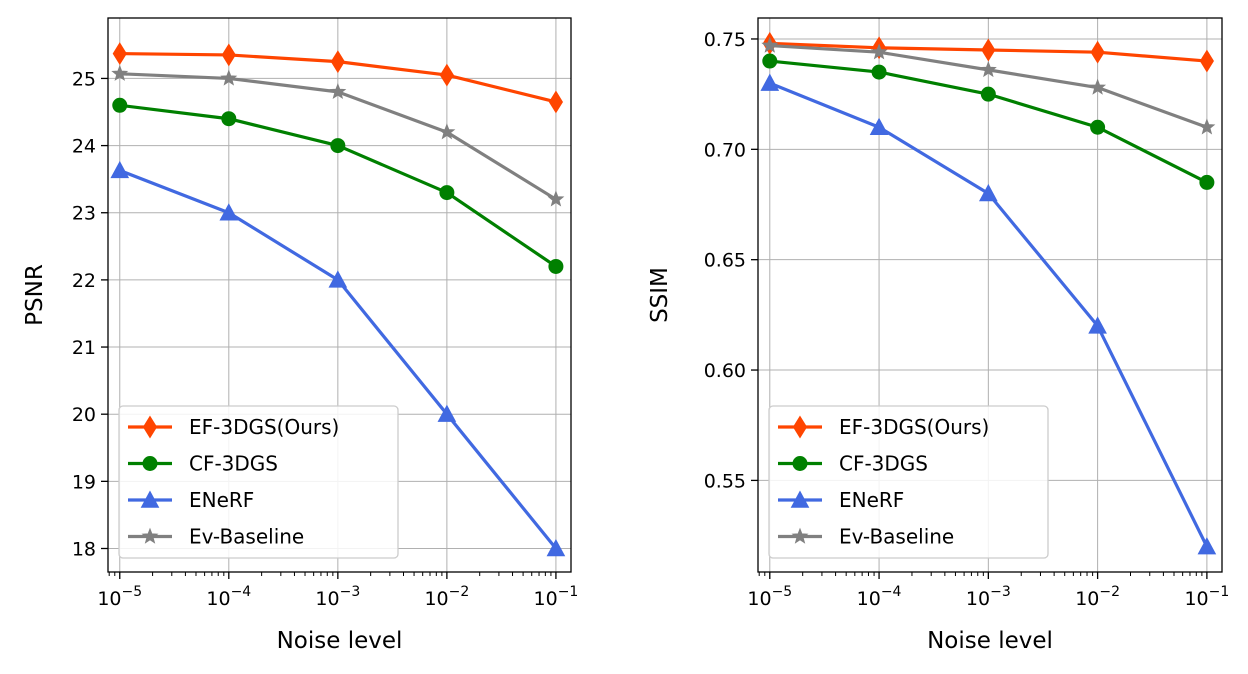  Describe the element at coordinates (84, 281) in the screenshot. I see `y-tick-label: 22` at that location.